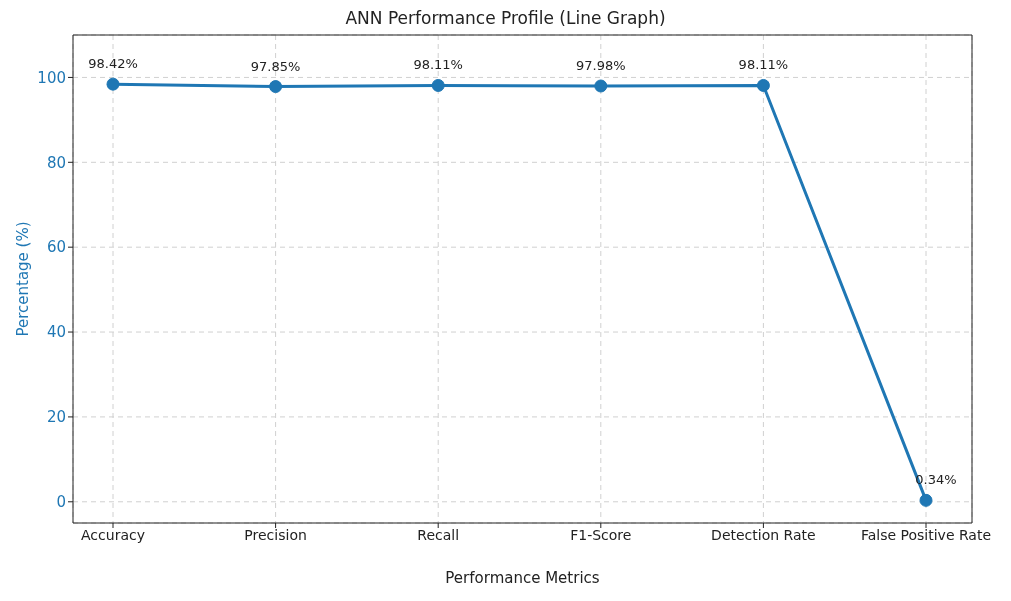  What do you see at coordinates (56, 417) in the screenshot?
I see `y-tick-label: 20` at bounding box center [56, 417].